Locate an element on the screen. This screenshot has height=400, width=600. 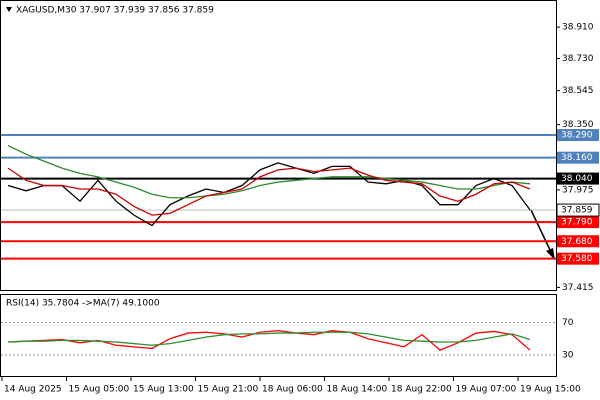
y-tick-label: 38.545 is located at coordinates (578, 91).